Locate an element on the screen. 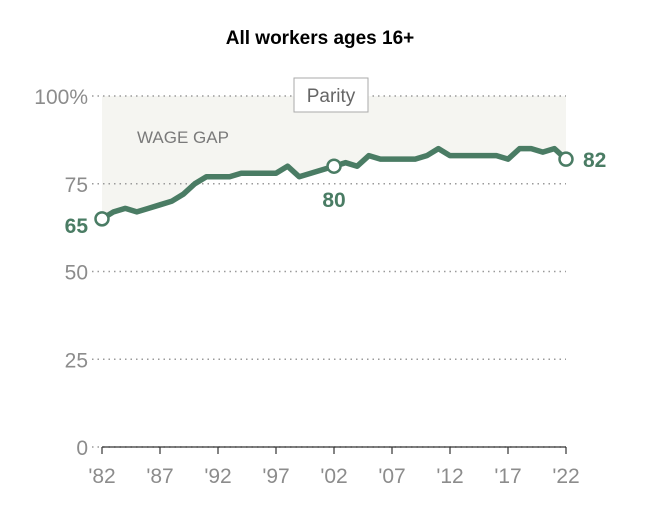 This screenshot has width=663, height=522. y-tick-label: 25 is located at coordinates (76, 360).